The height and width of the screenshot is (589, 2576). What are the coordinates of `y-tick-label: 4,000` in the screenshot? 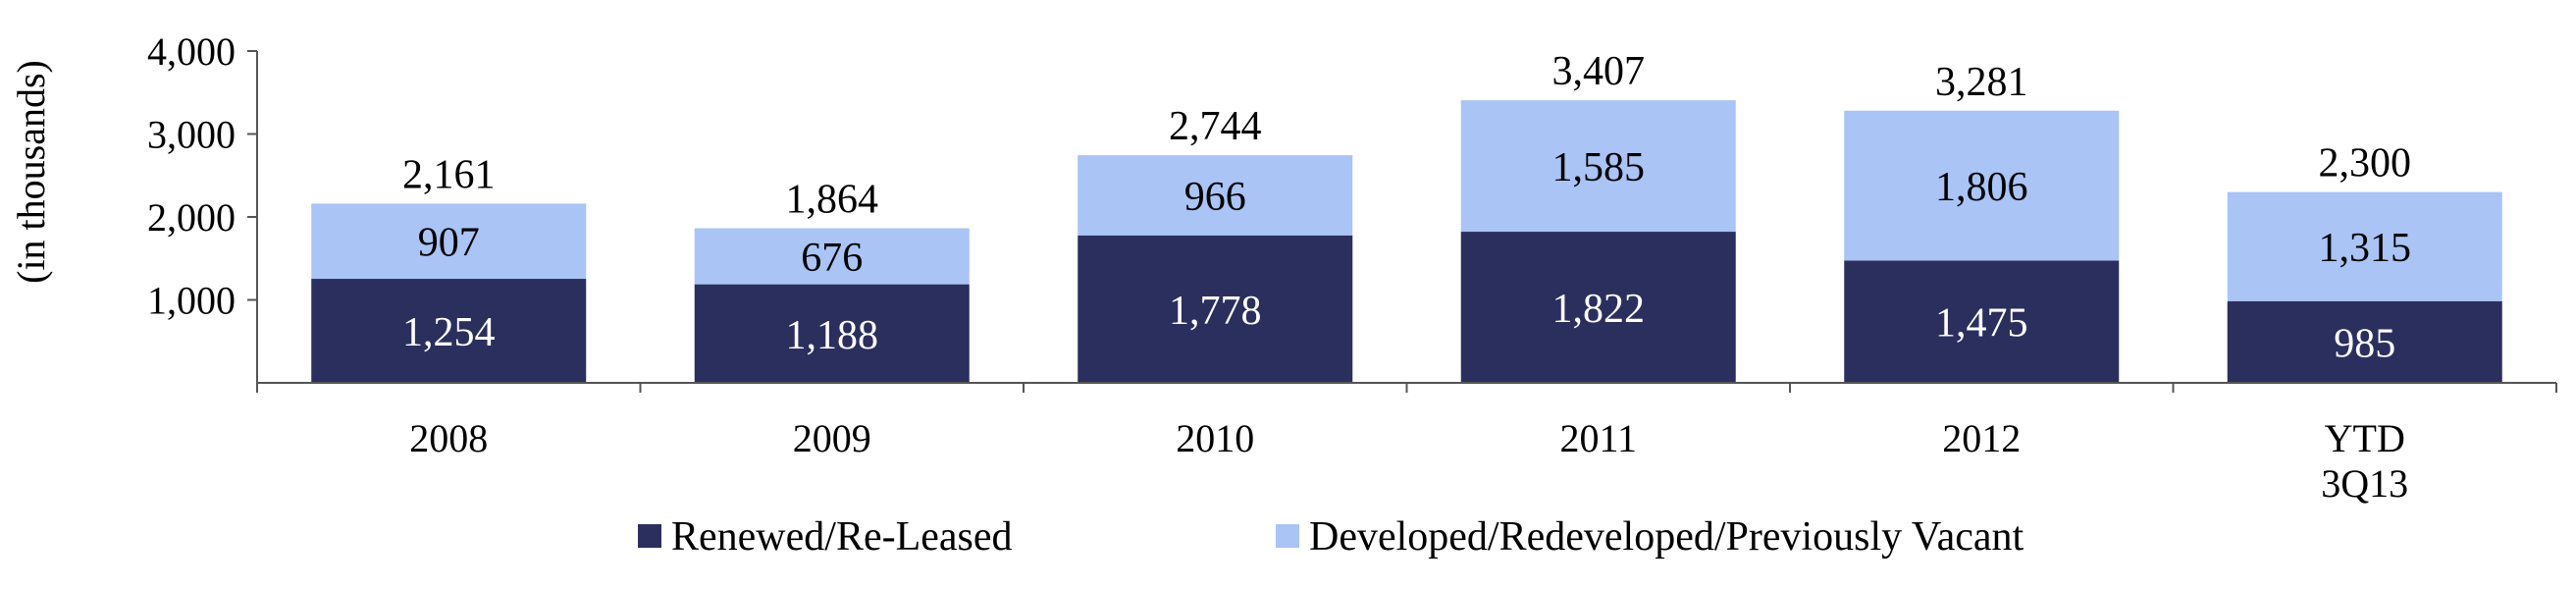 It's located at (191, 52).